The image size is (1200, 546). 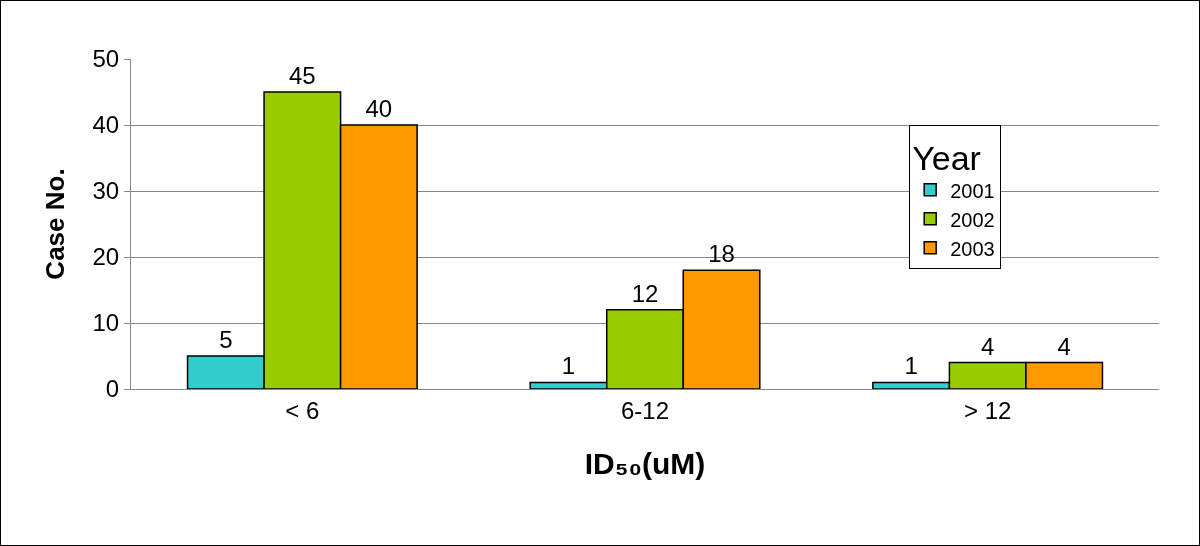 I want to click on legend-label: 2002, so click(x=972, y=219).